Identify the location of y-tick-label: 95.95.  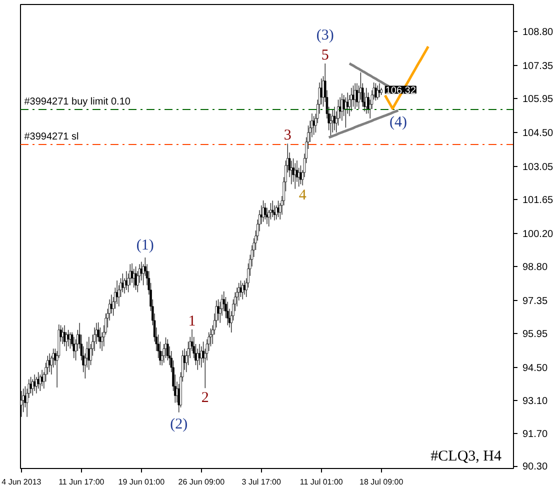
(535, 334).